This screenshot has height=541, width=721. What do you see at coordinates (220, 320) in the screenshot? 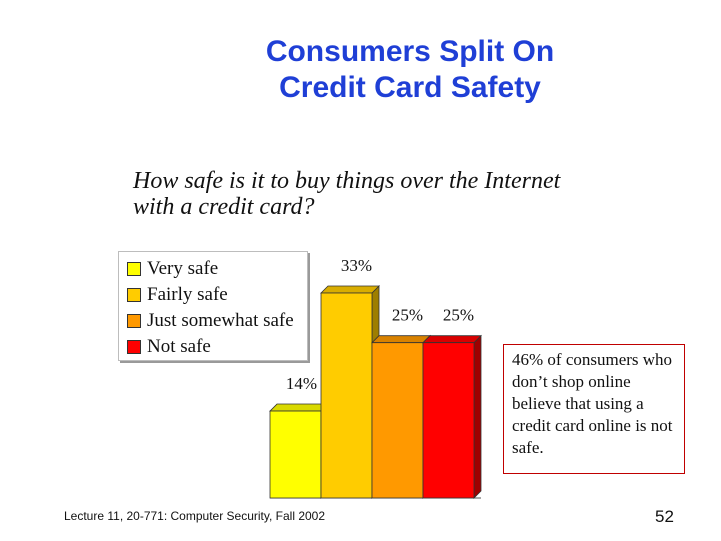
I see `legend-label: Just somewhat safe` at bounding box center [220, 320].